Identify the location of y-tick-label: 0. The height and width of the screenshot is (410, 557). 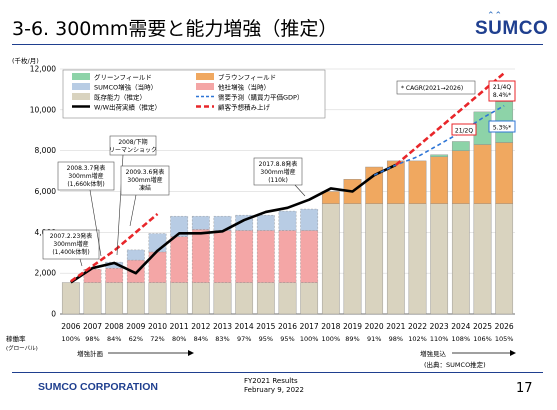
(53, 314).